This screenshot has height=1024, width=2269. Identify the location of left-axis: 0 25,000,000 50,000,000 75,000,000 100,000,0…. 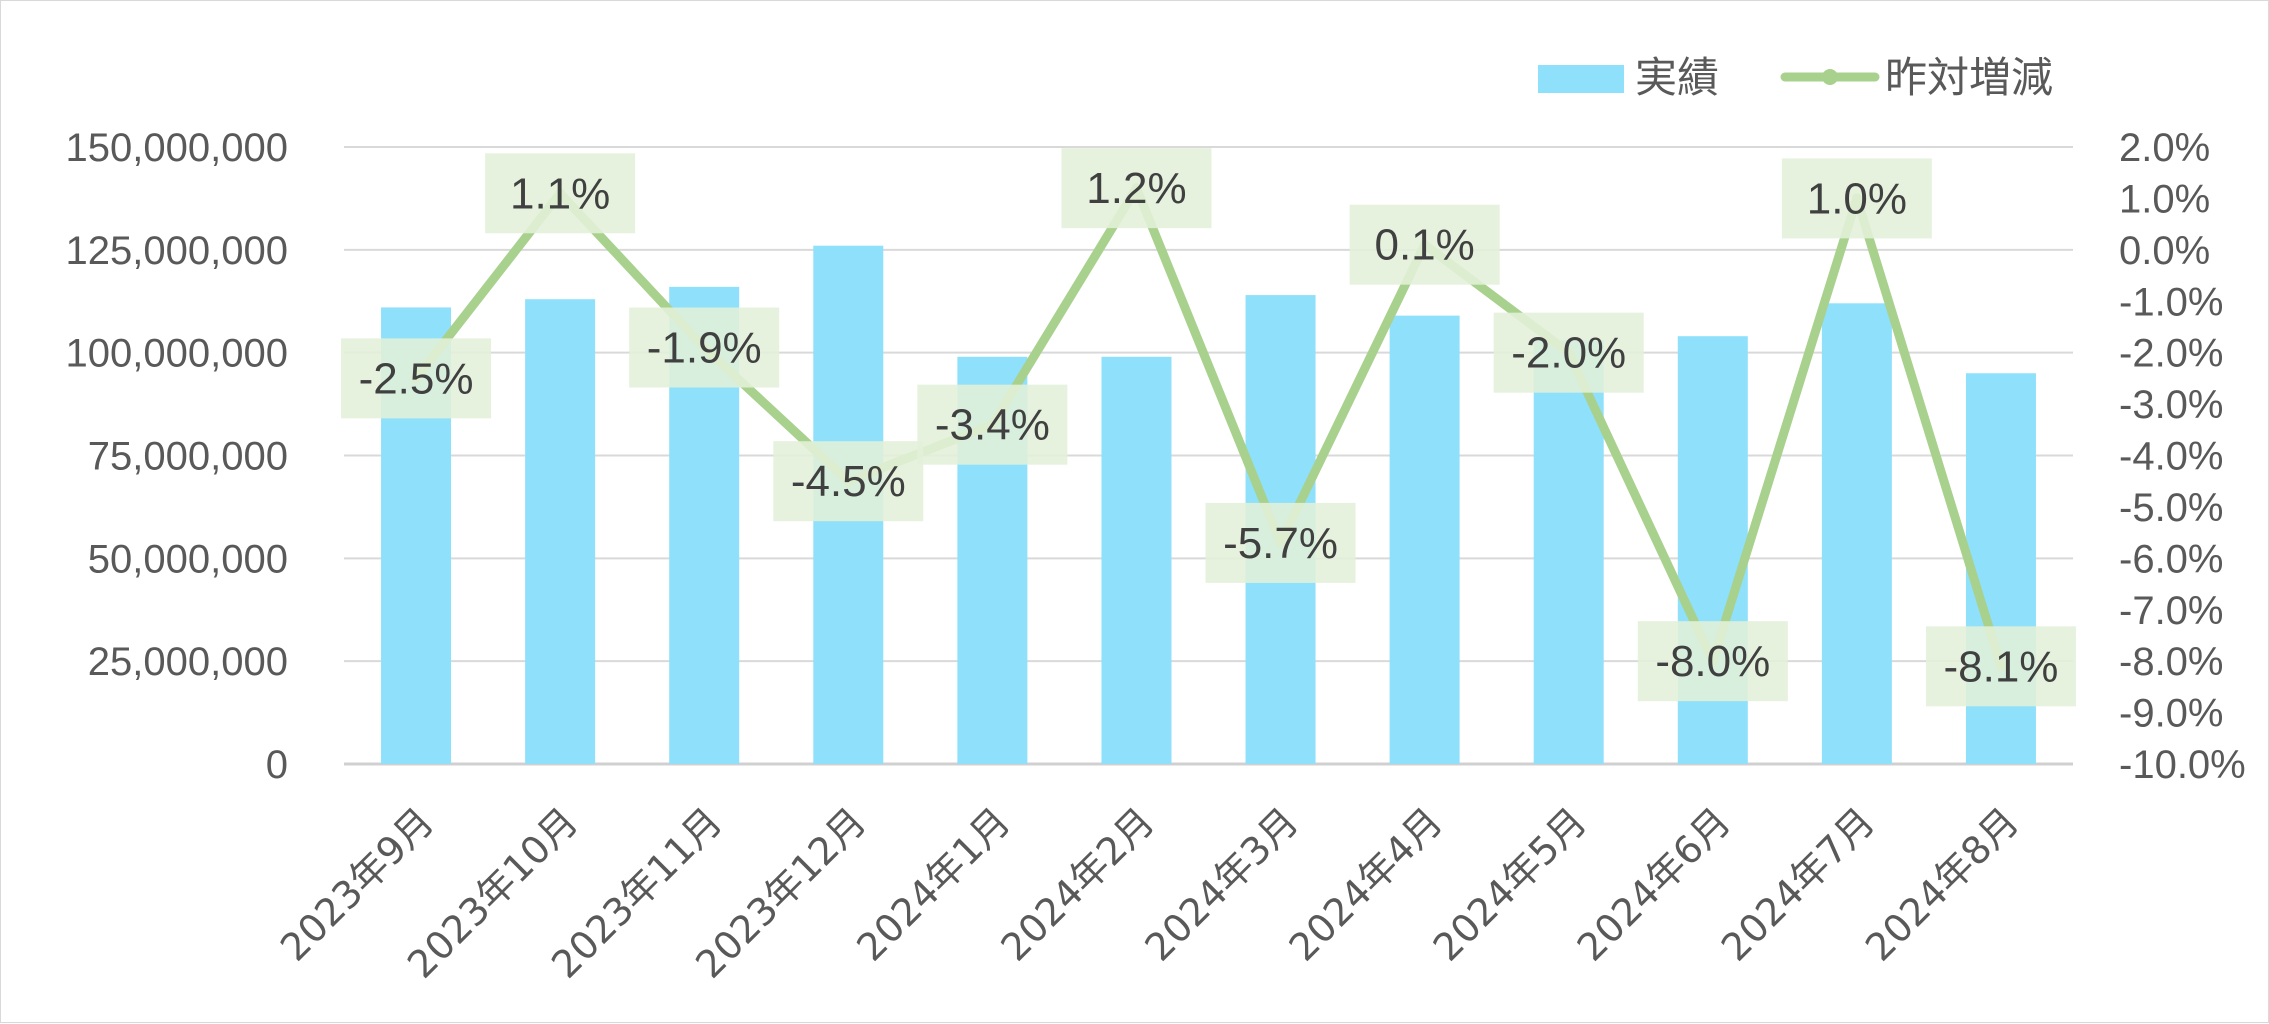
(177, 456).